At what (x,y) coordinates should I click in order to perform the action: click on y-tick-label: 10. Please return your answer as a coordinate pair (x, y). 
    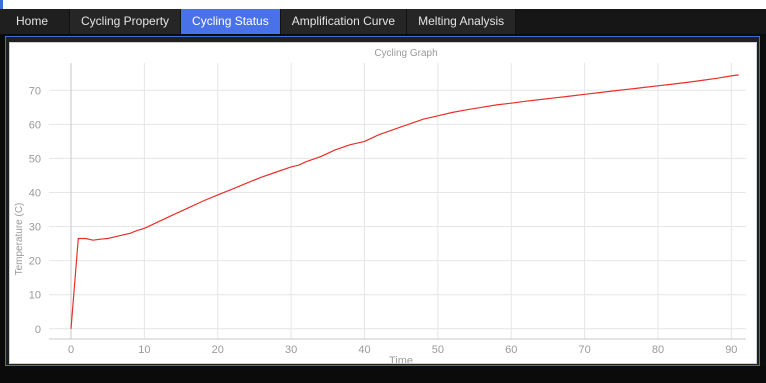
    Looking at the image, I should click on (35, 296).